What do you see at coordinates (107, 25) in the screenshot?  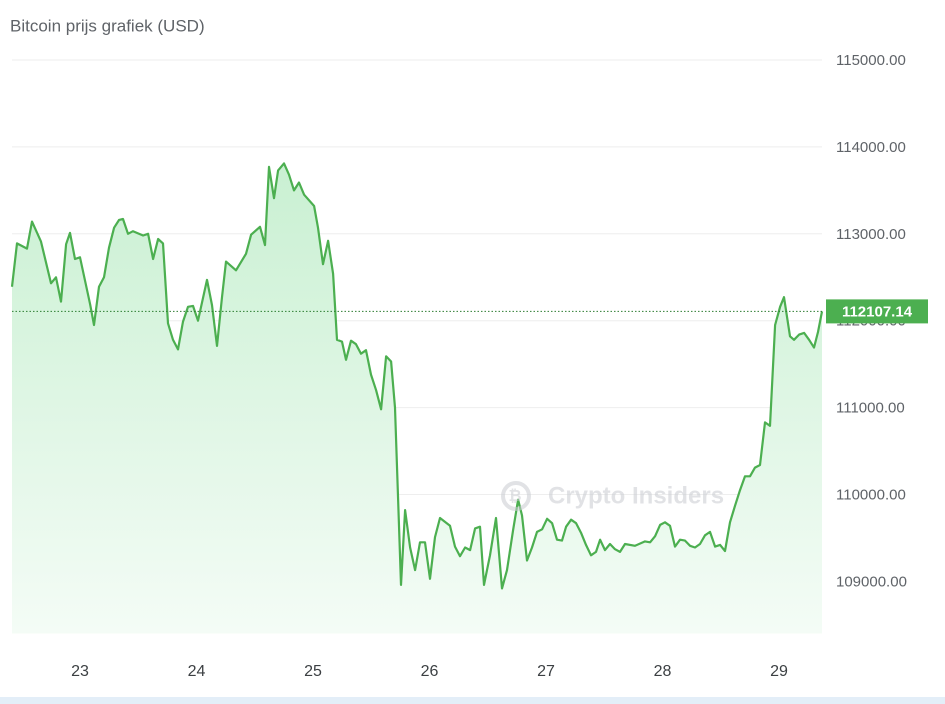 I see `chart-title: Bitcoin prijs grafiek (USD)` at bounding box center [107, 25].